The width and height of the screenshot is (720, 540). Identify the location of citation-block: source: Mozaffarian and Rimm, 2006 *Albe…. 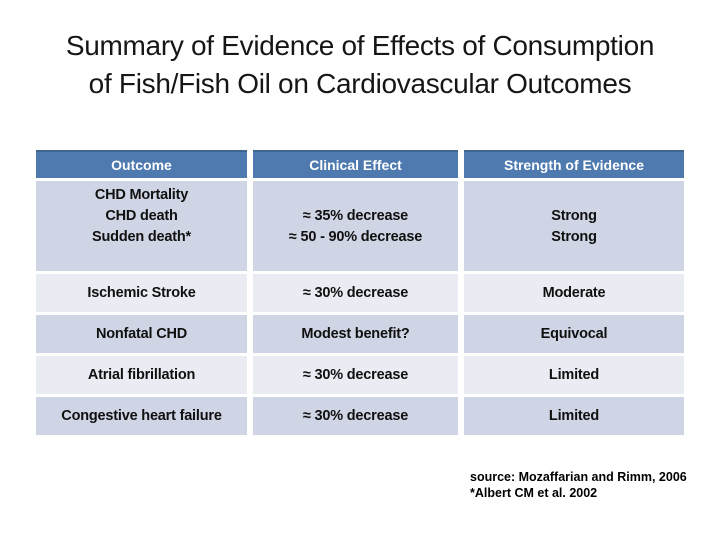
(578, 485).